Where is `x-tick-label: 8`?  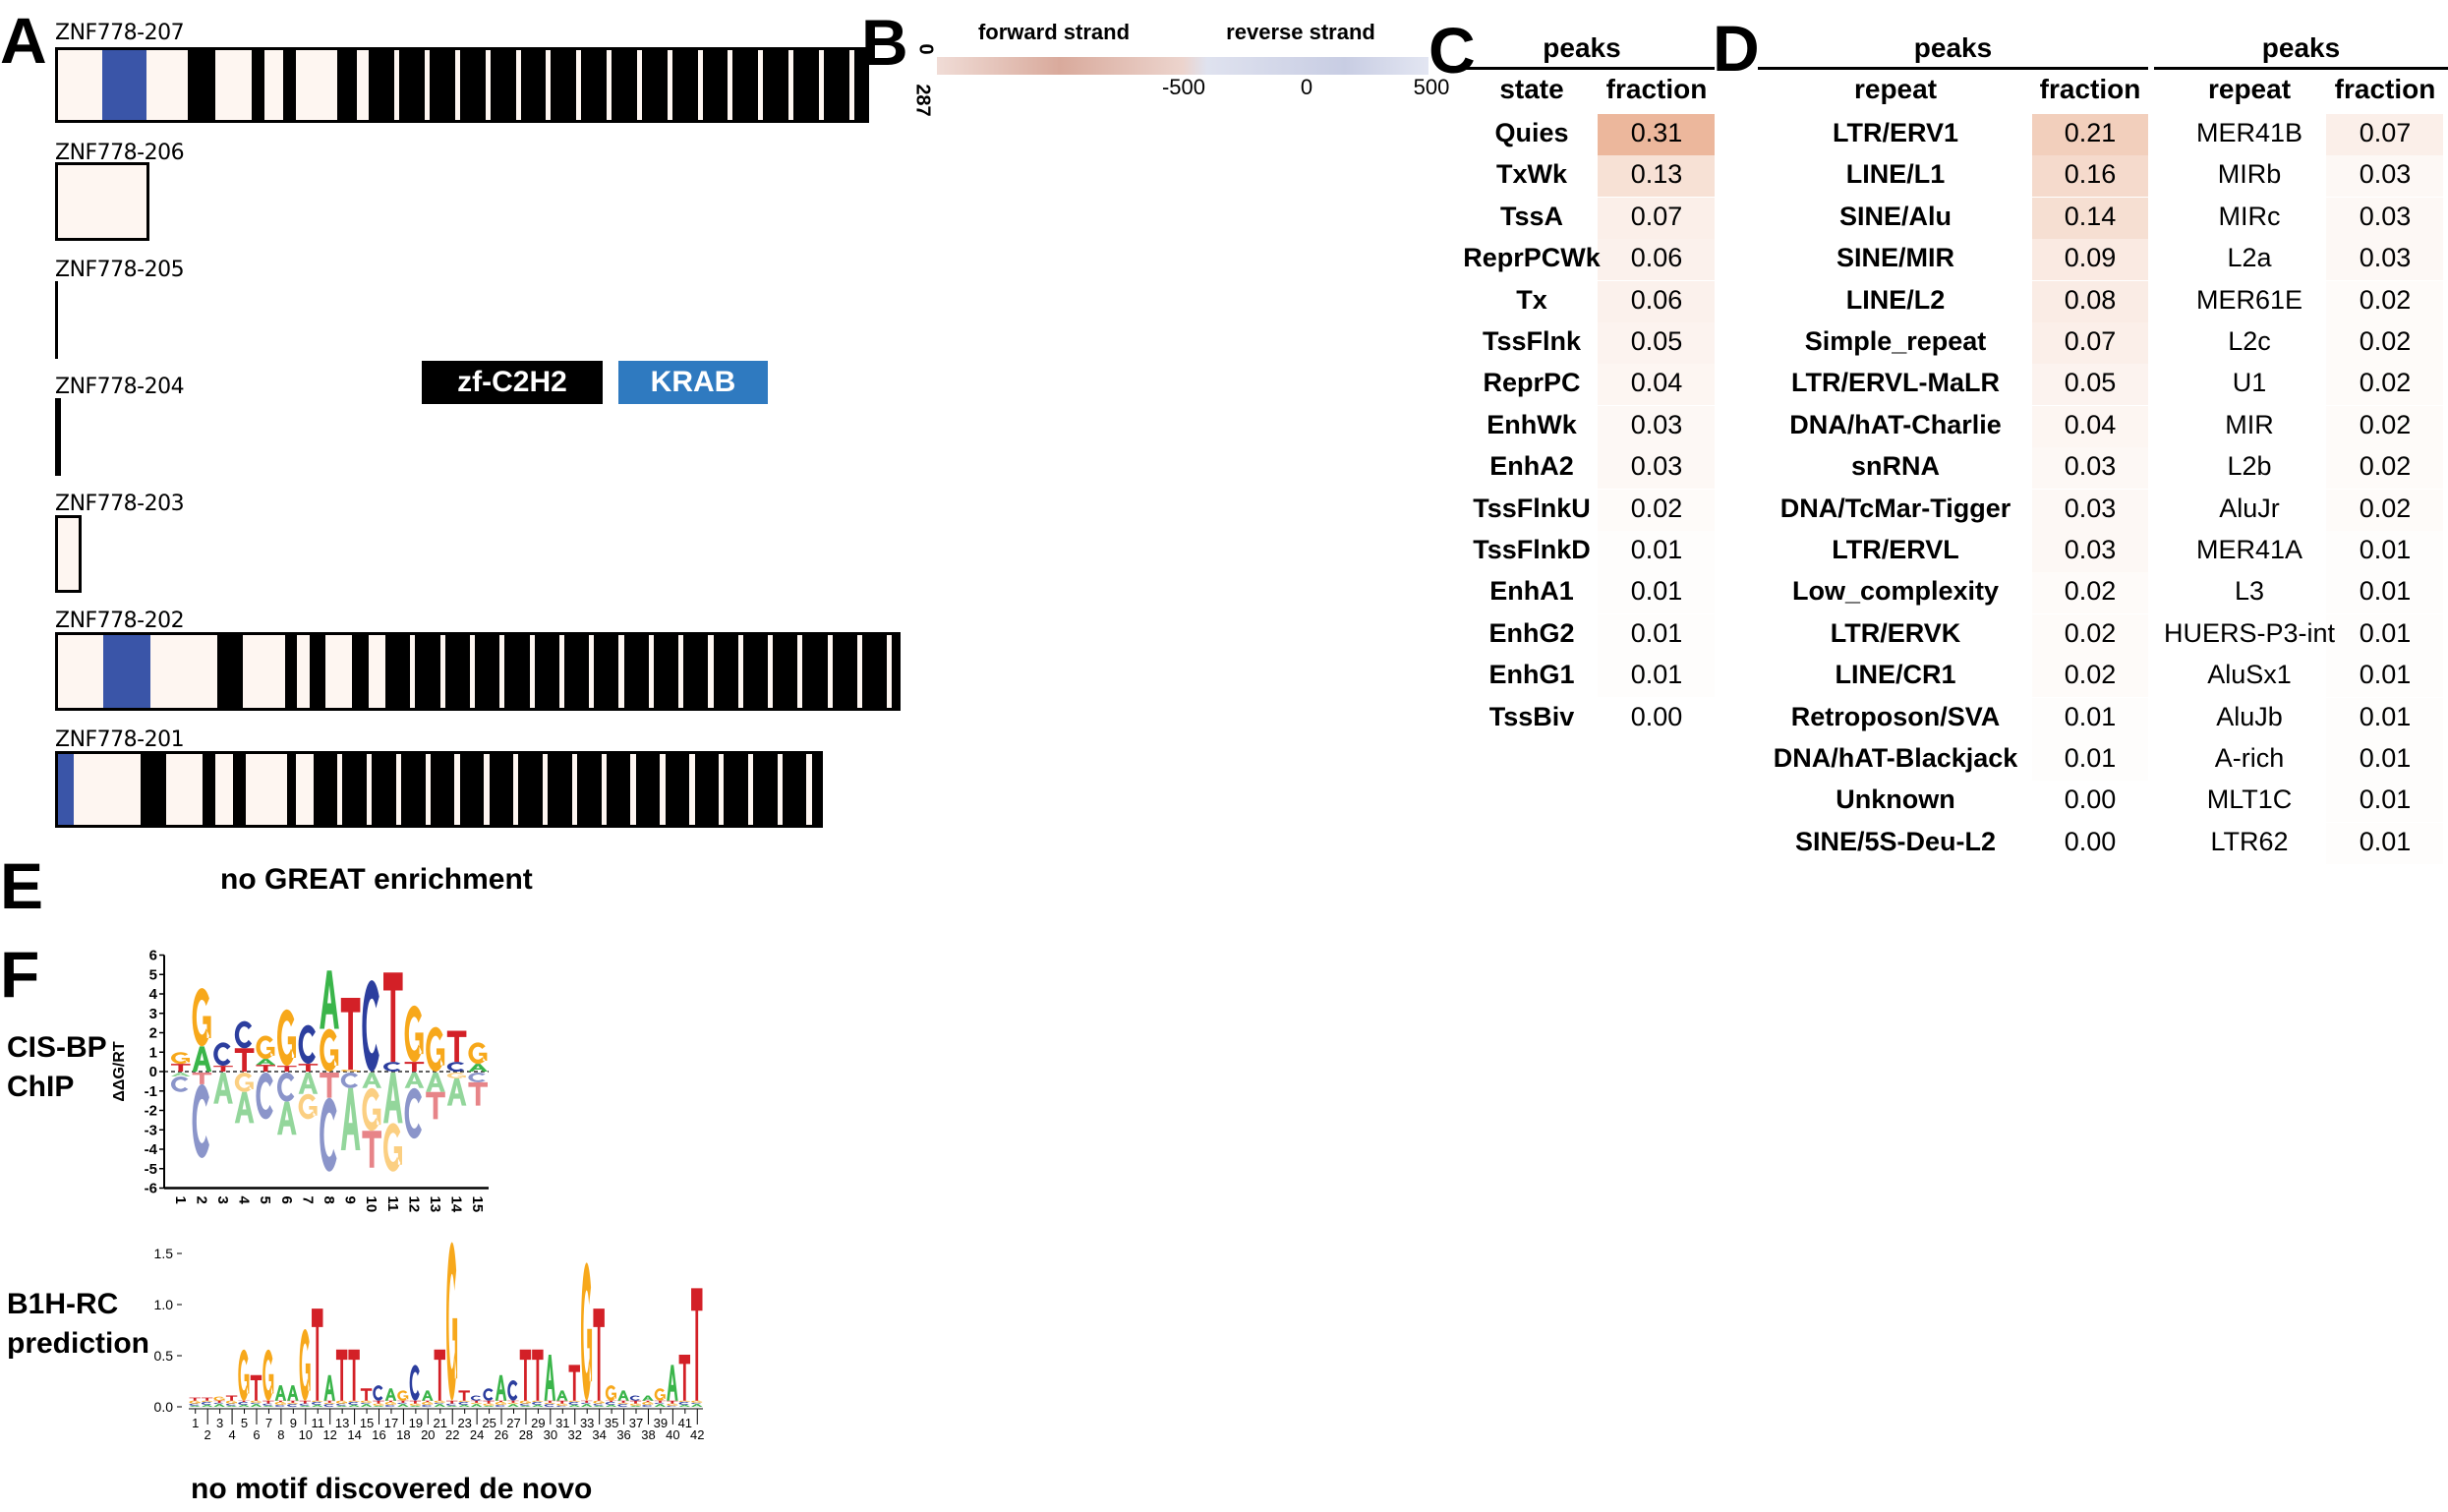
x-tick-label: 8 is located at coordinates (280, 1434).